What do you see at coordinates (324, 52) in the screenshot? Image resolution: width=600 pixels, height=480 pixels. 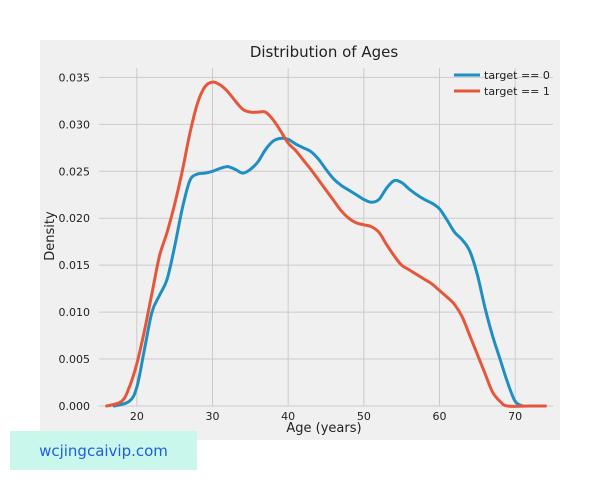 I see `chart-title: Distribution of Ages` at bounding box center [324, 52].